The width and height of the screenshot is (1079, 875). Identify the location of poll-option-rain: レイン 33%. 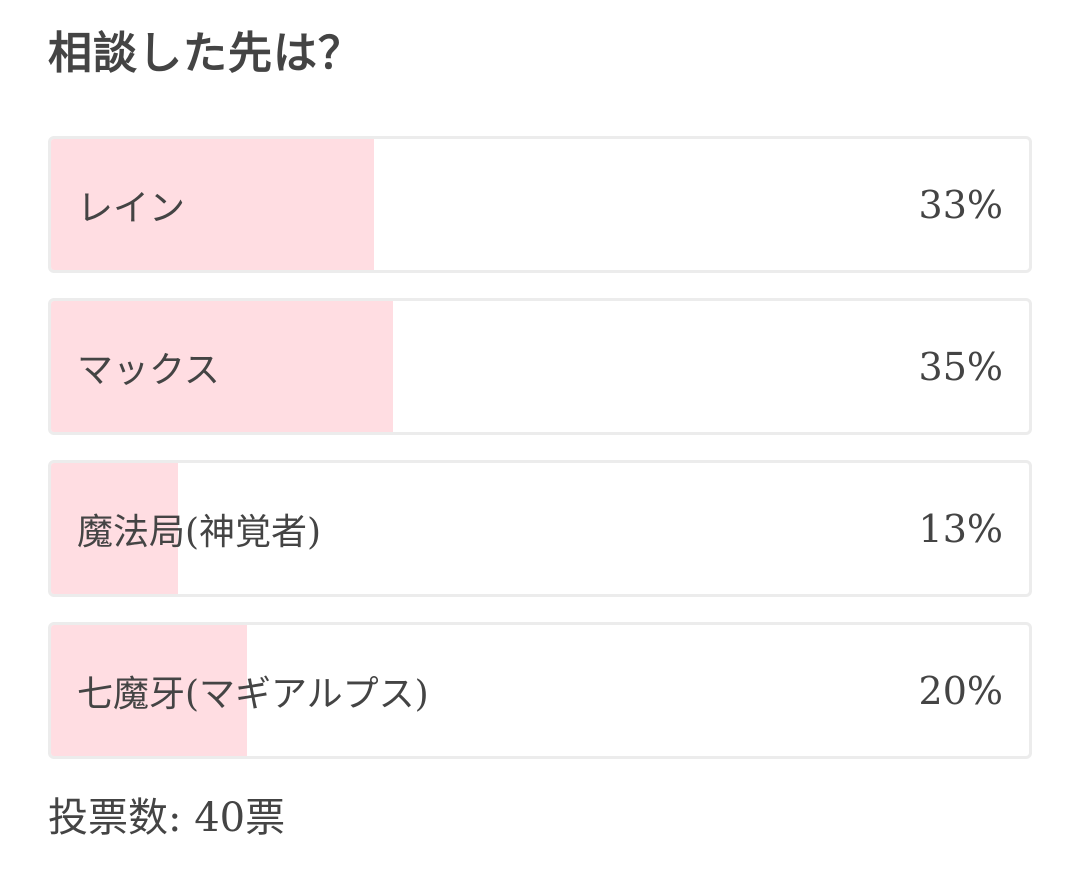
(540, 204).